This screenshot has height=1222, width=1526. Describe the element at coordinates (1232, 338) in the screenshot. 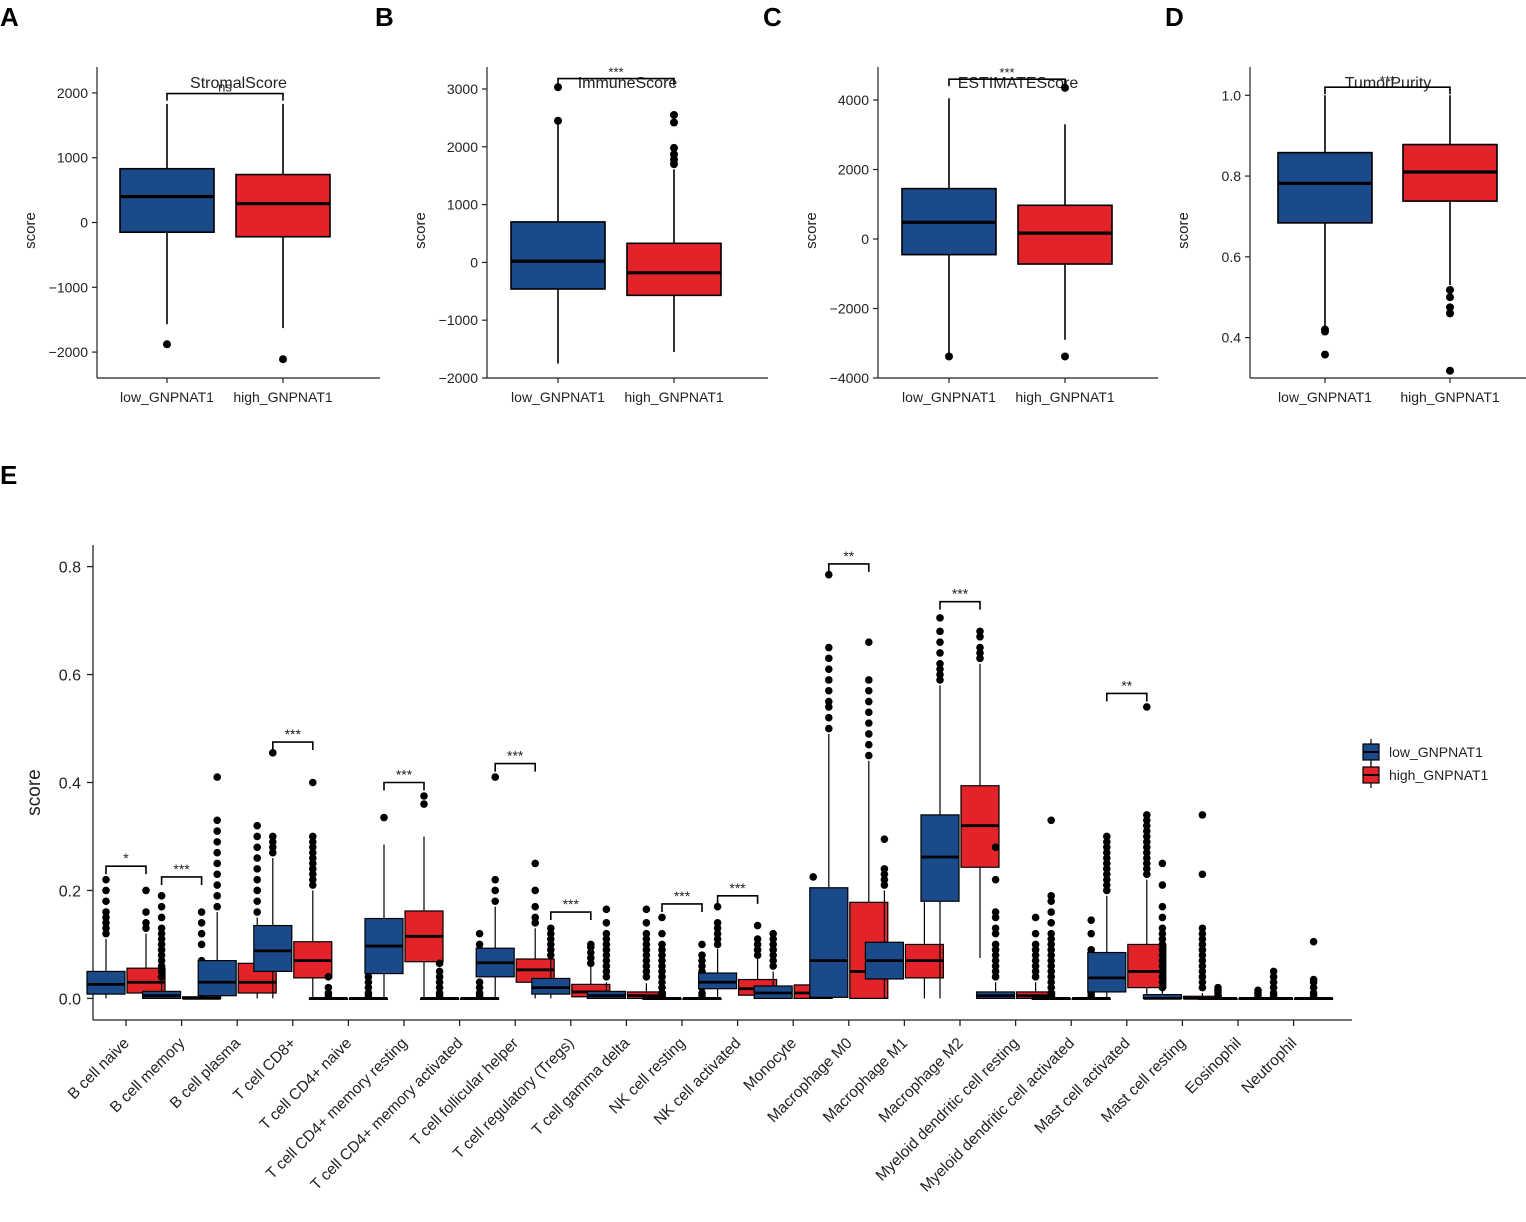

I see `y-tick-label: 0.4` at that location.